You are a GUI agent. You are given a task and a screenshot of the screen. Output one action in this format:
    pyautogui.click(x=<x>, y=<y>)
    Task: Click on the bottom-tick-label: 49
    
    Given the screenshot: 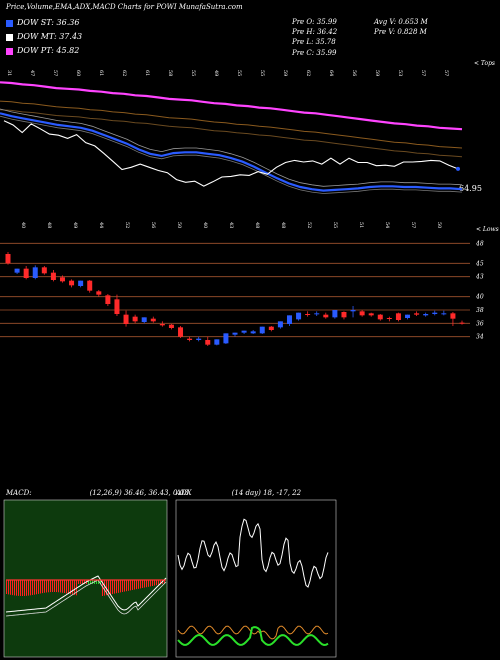 What is the action you would take?
    pyautogui.click(x=75, y=225)
    